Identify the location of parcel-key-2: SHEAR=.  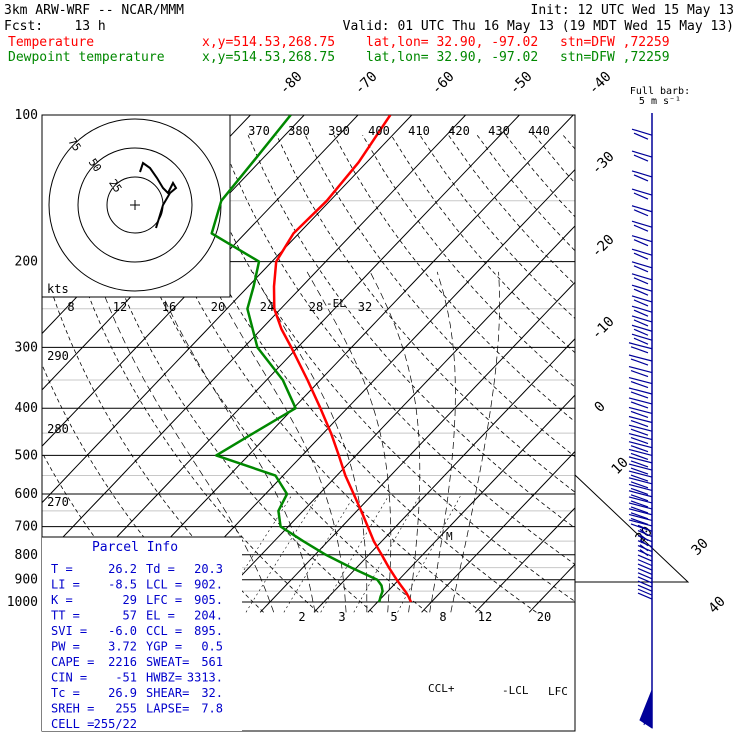
(167, 693).